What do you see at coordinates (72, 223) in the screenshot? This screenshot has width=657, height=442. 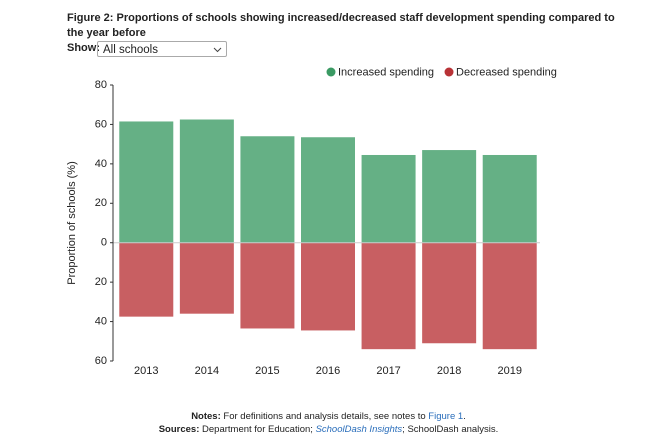 I see `y-axis-label: Proportion of schools (%)` at bounding box center [72, 223].